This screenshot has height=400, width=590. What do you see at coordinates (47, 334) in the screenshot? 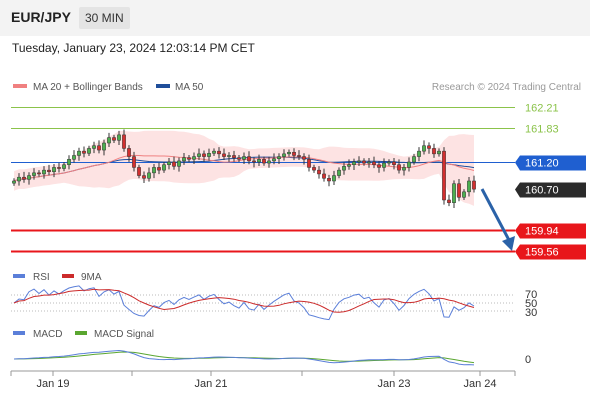
I see `macd-legend: MACD` at bounding box center [47, 334].